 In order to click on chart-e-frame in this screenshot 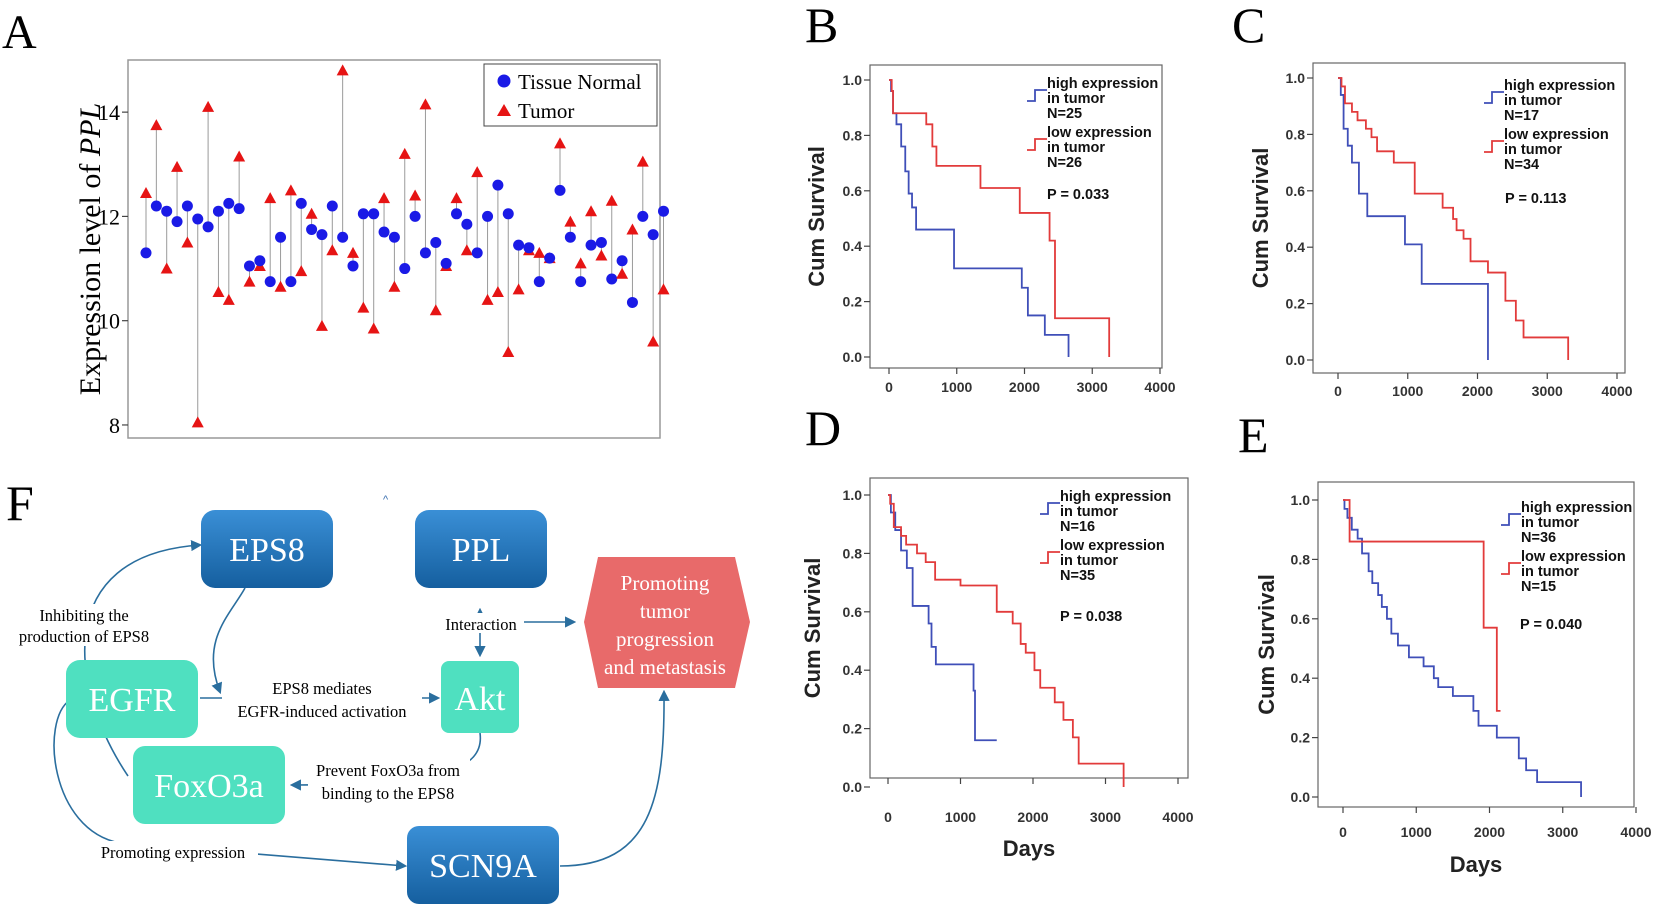, I will do `click(1476, 644)`.